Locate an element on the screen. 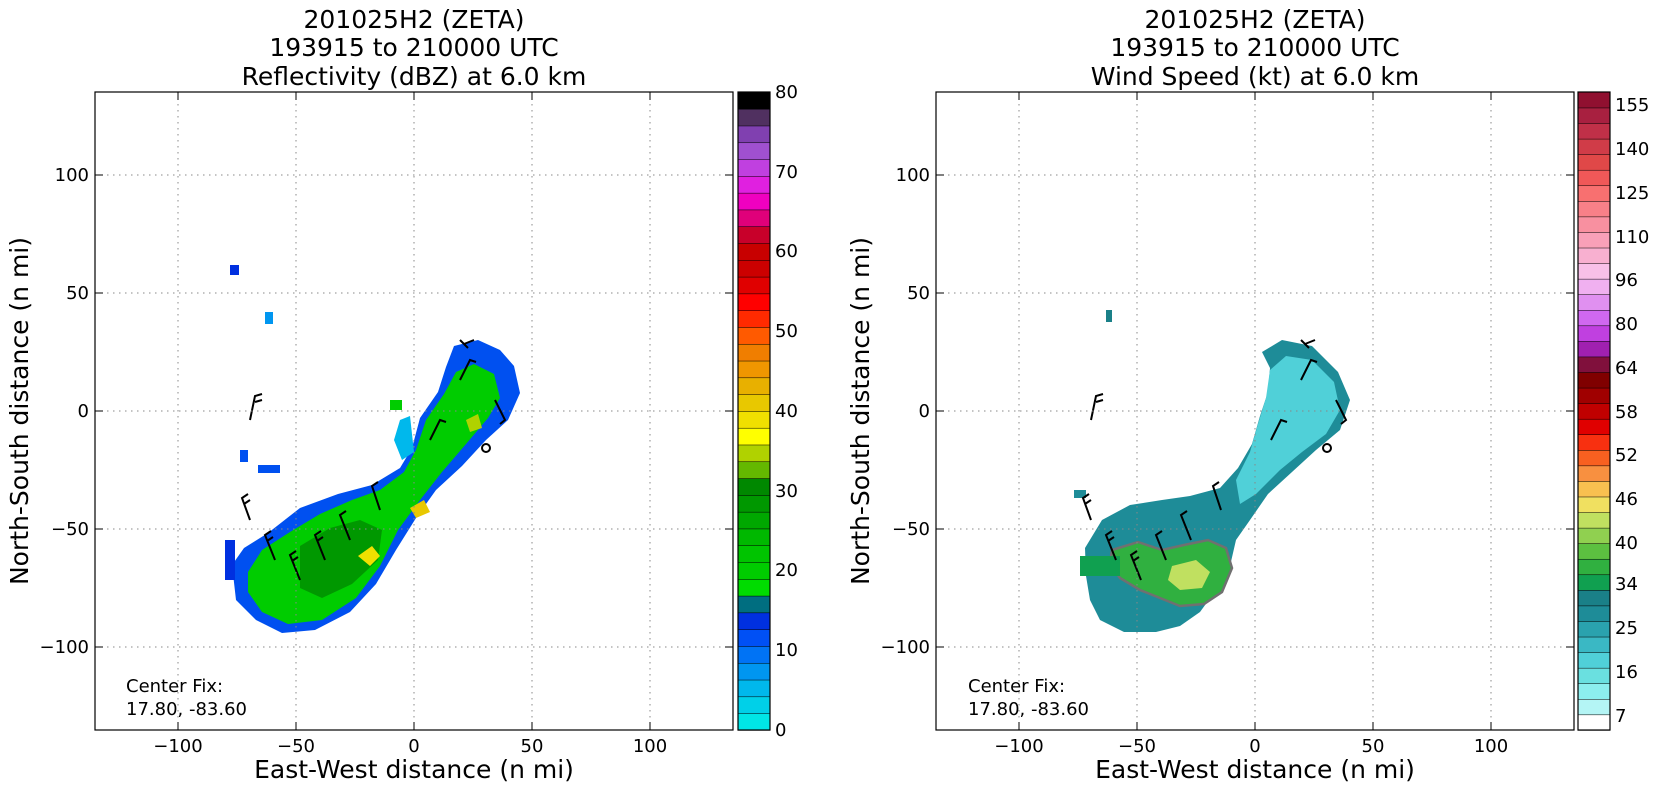 The height and width of the screenshot is (787, 1654). echo-cell is located at coordinates (234, 270).